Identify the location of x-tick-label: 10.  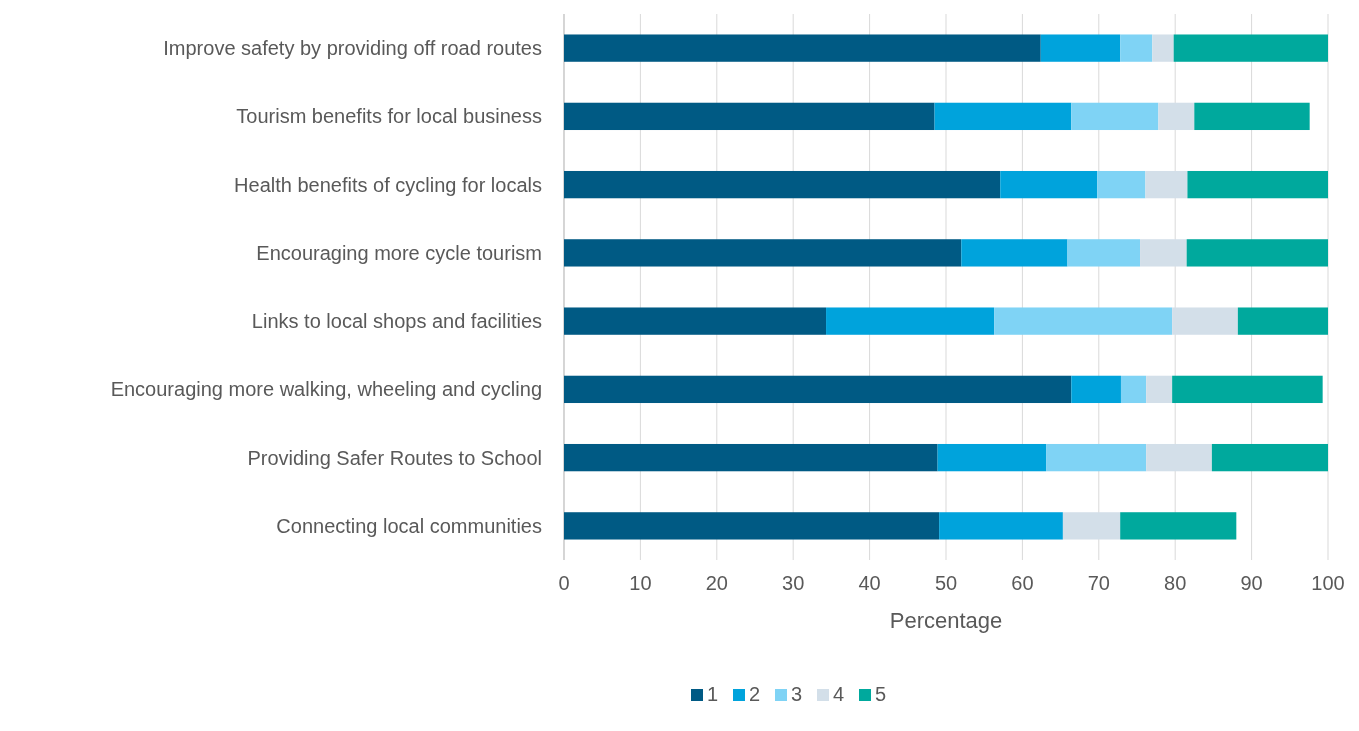
(640, 583).